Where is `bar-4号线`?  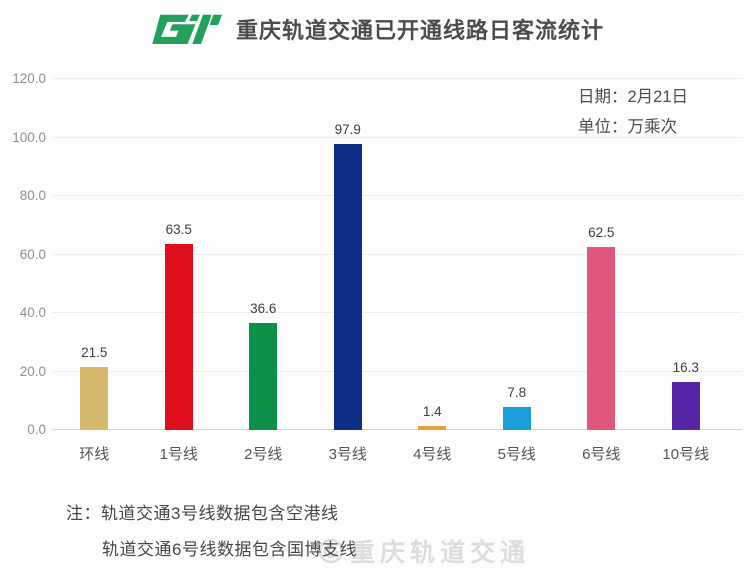
bar-4号线 is located at coordinates (432, 427).